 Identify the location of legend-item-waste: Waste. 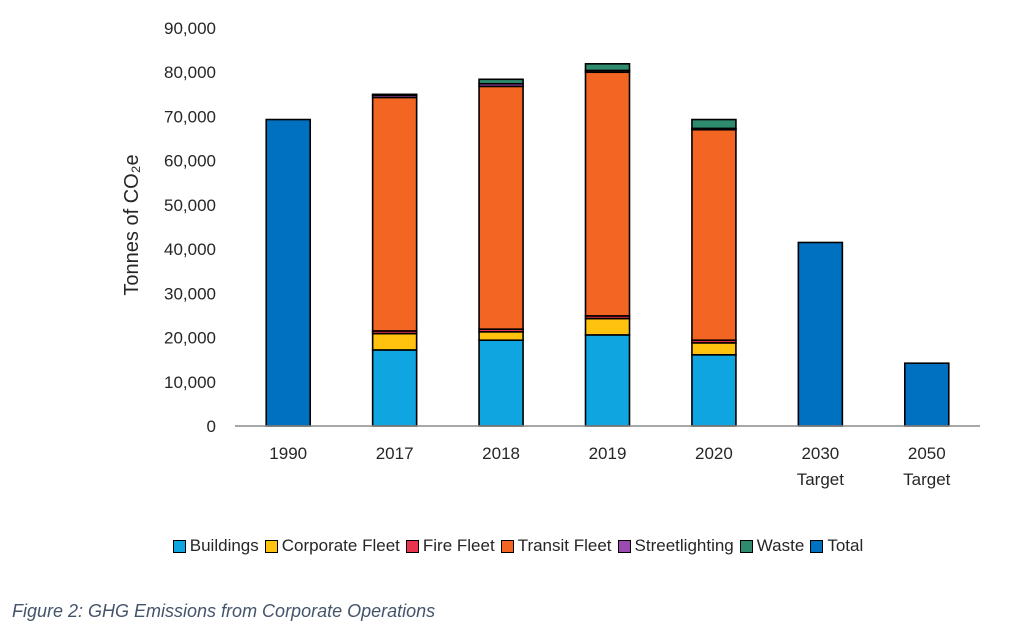
(772, 546).